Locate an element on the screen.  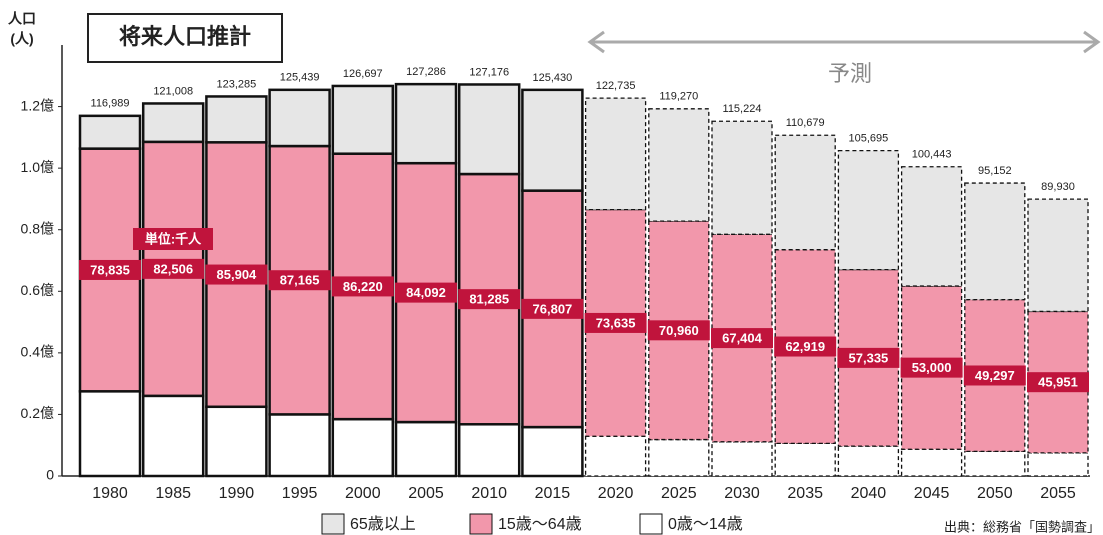
legend-label: 0歳～14歳 is located at coordinates (705, 524).